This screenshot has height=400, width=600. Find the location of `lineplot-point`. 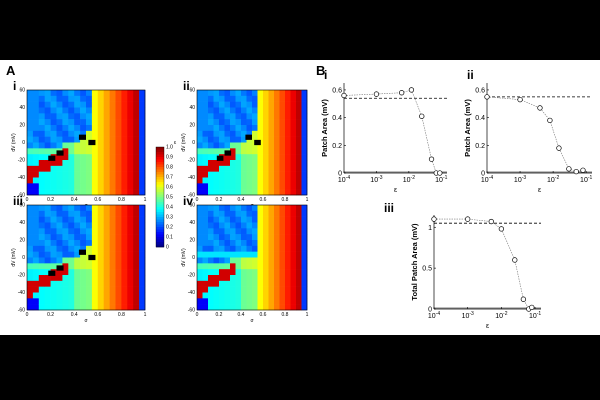

lineplot-point is located at coordinates (468, 219).